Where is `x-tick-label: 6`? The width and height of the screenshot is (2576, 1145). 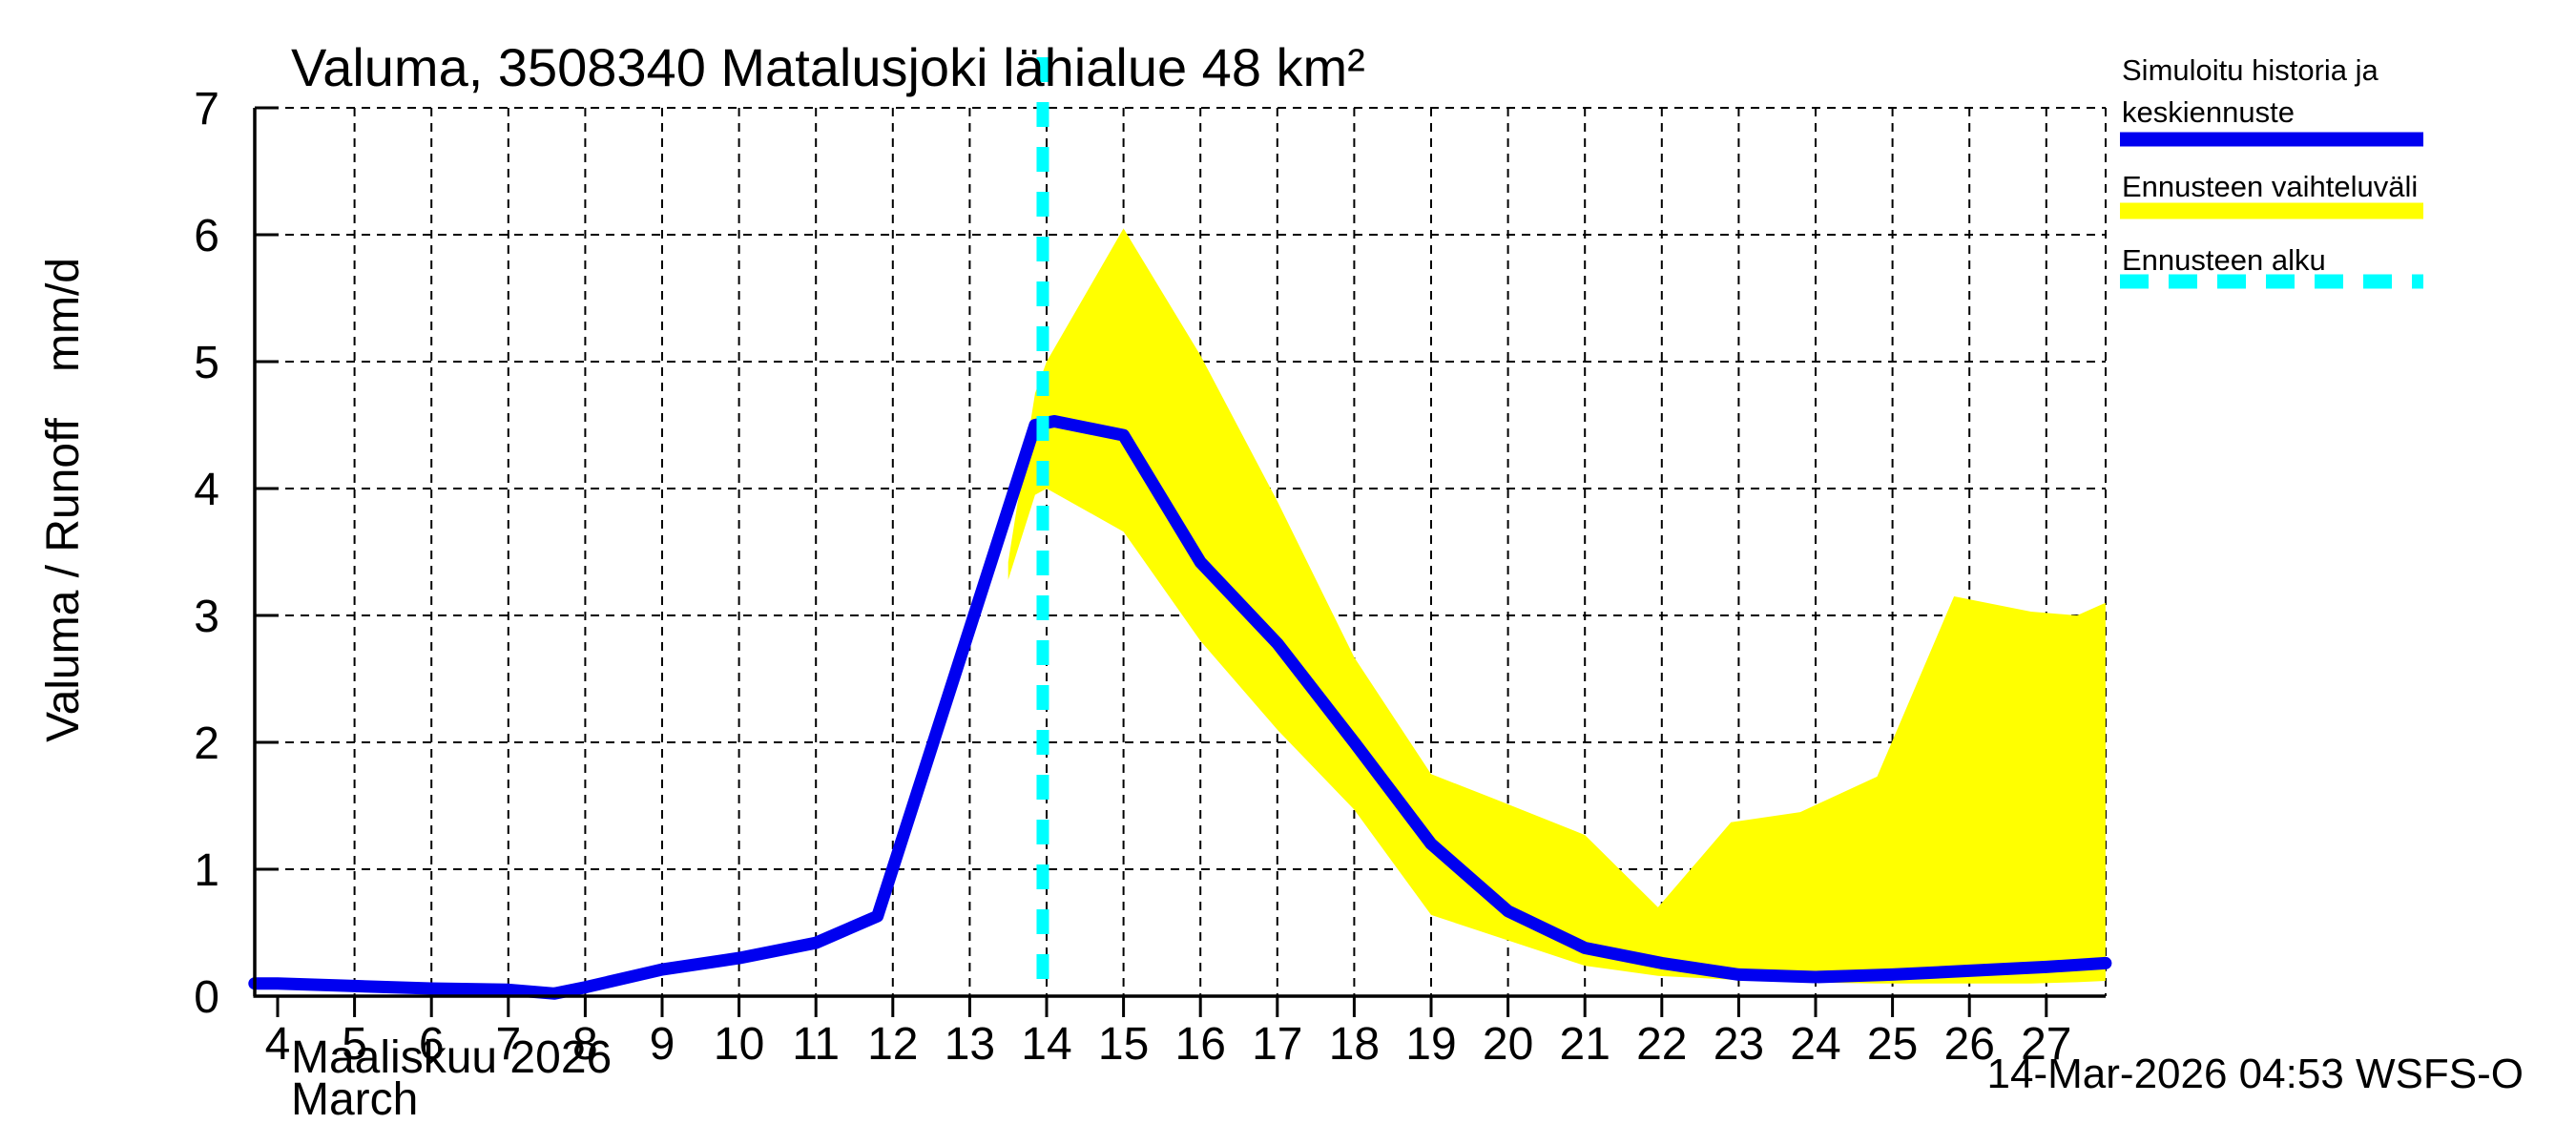 x-tick-label: 6 is located at coordinates (432, 1044).